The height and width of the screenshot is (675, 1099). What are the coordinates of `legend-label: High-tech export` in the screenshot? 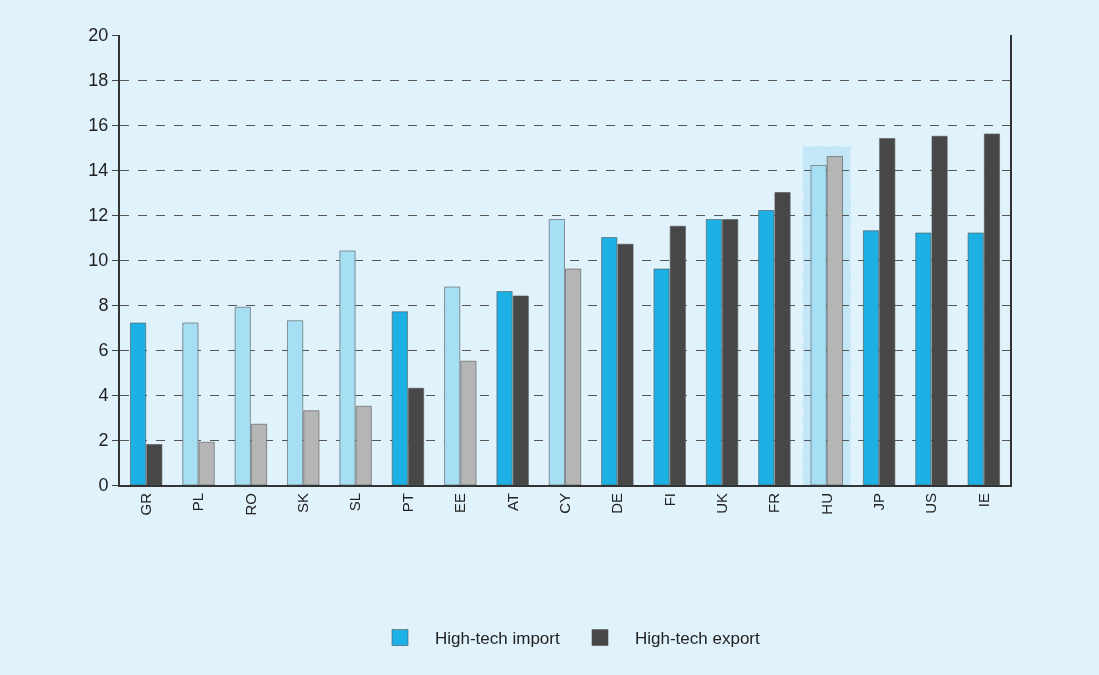 It's located at (697, 639).